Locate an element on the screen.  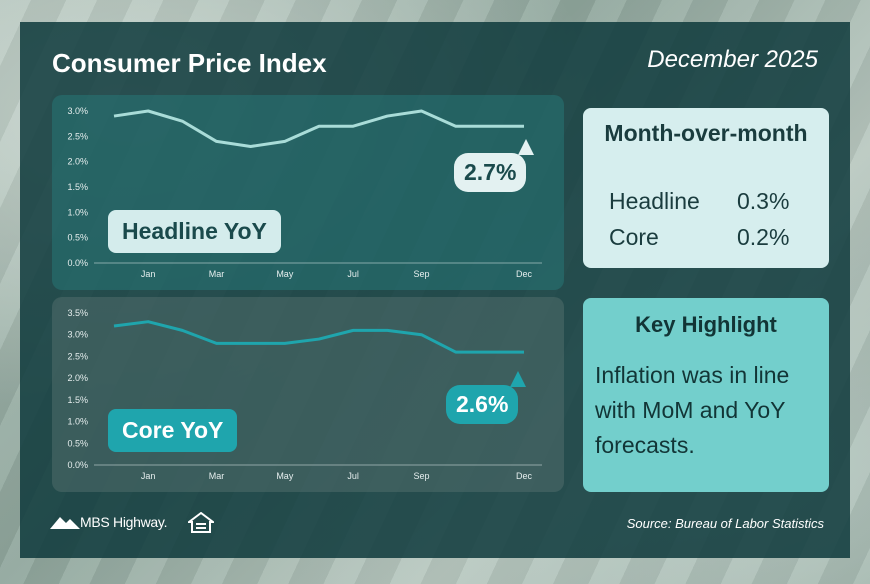
headline-y-tick-label: 0.0% is located at coordinates (77, 263).